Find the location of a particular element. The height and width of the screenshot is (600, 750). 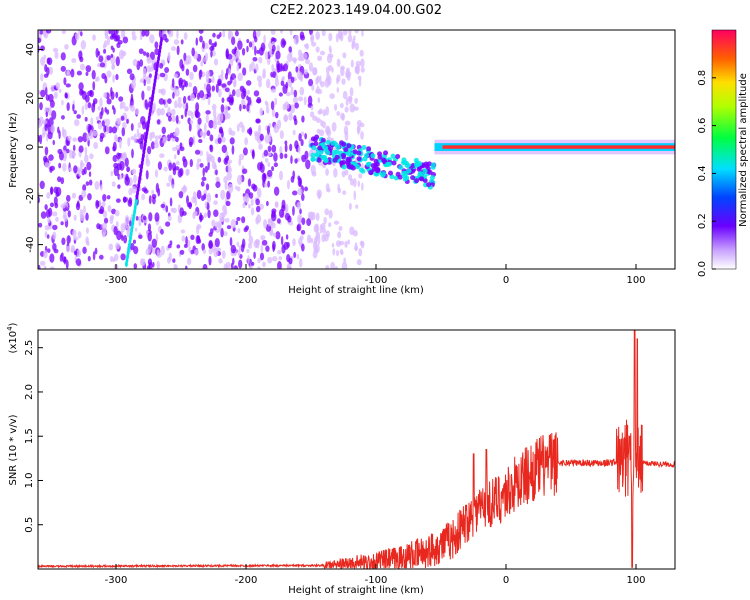

y-tick-label: 0.5 is located at coordinates (29, 525).